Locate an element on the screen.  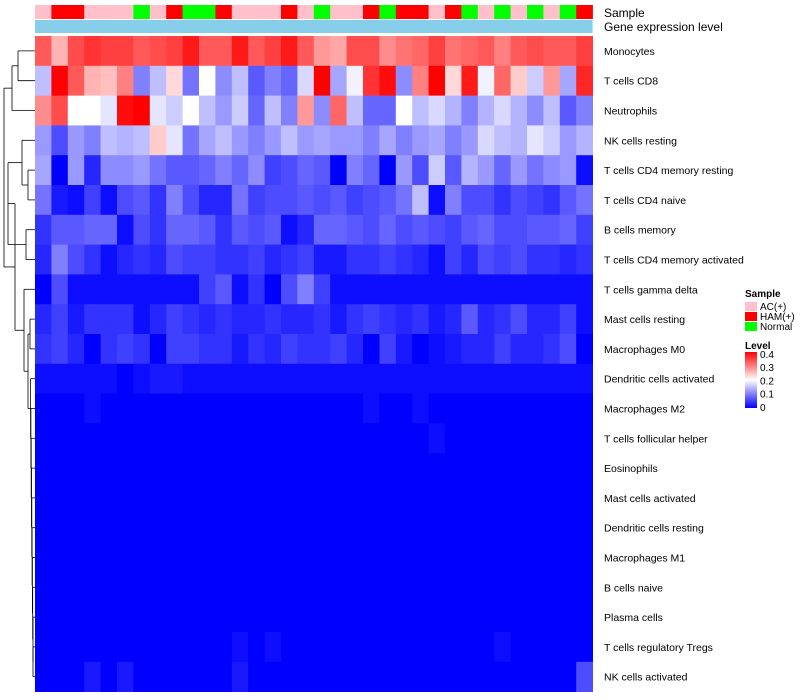
sample-legend-swatch is located at coordinates (751, 306).